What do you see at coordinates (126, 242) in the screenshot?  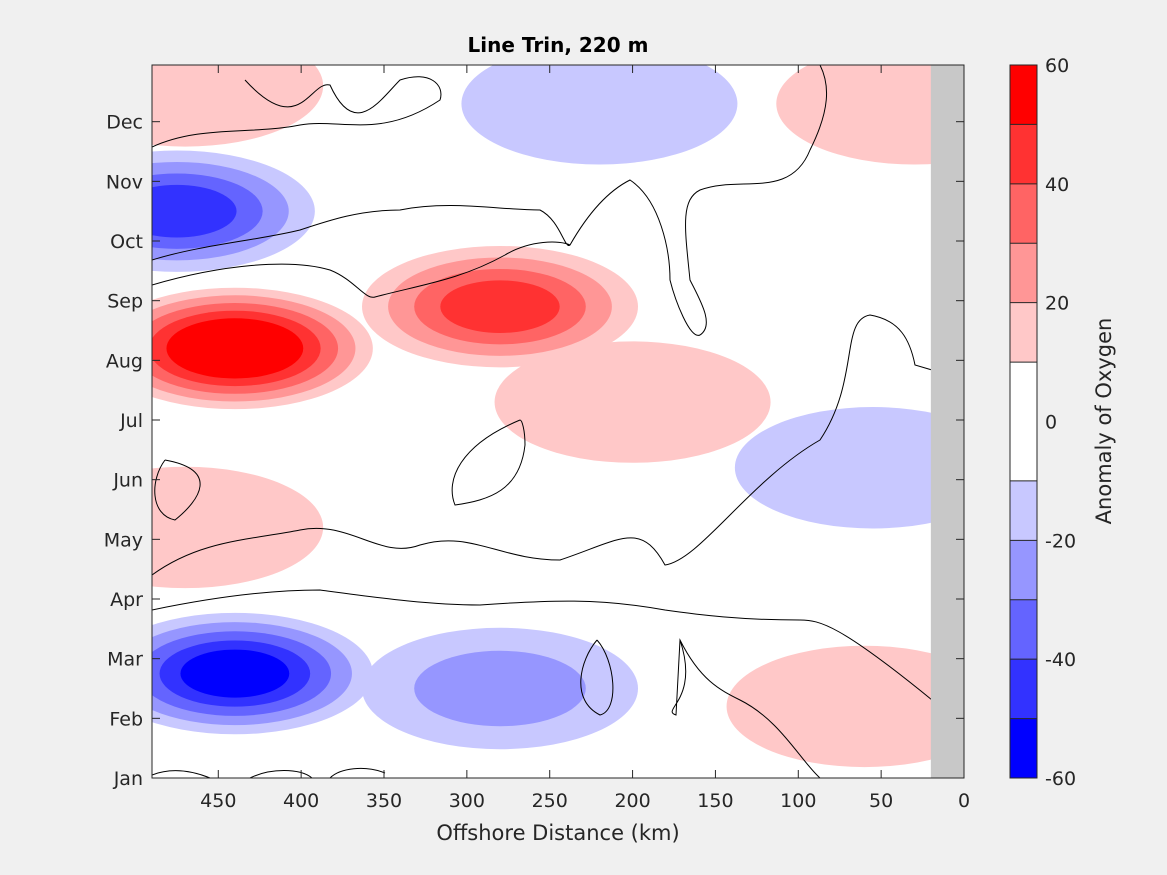 I see `y-tick-label: Oct` at bounding box center [126, 242].